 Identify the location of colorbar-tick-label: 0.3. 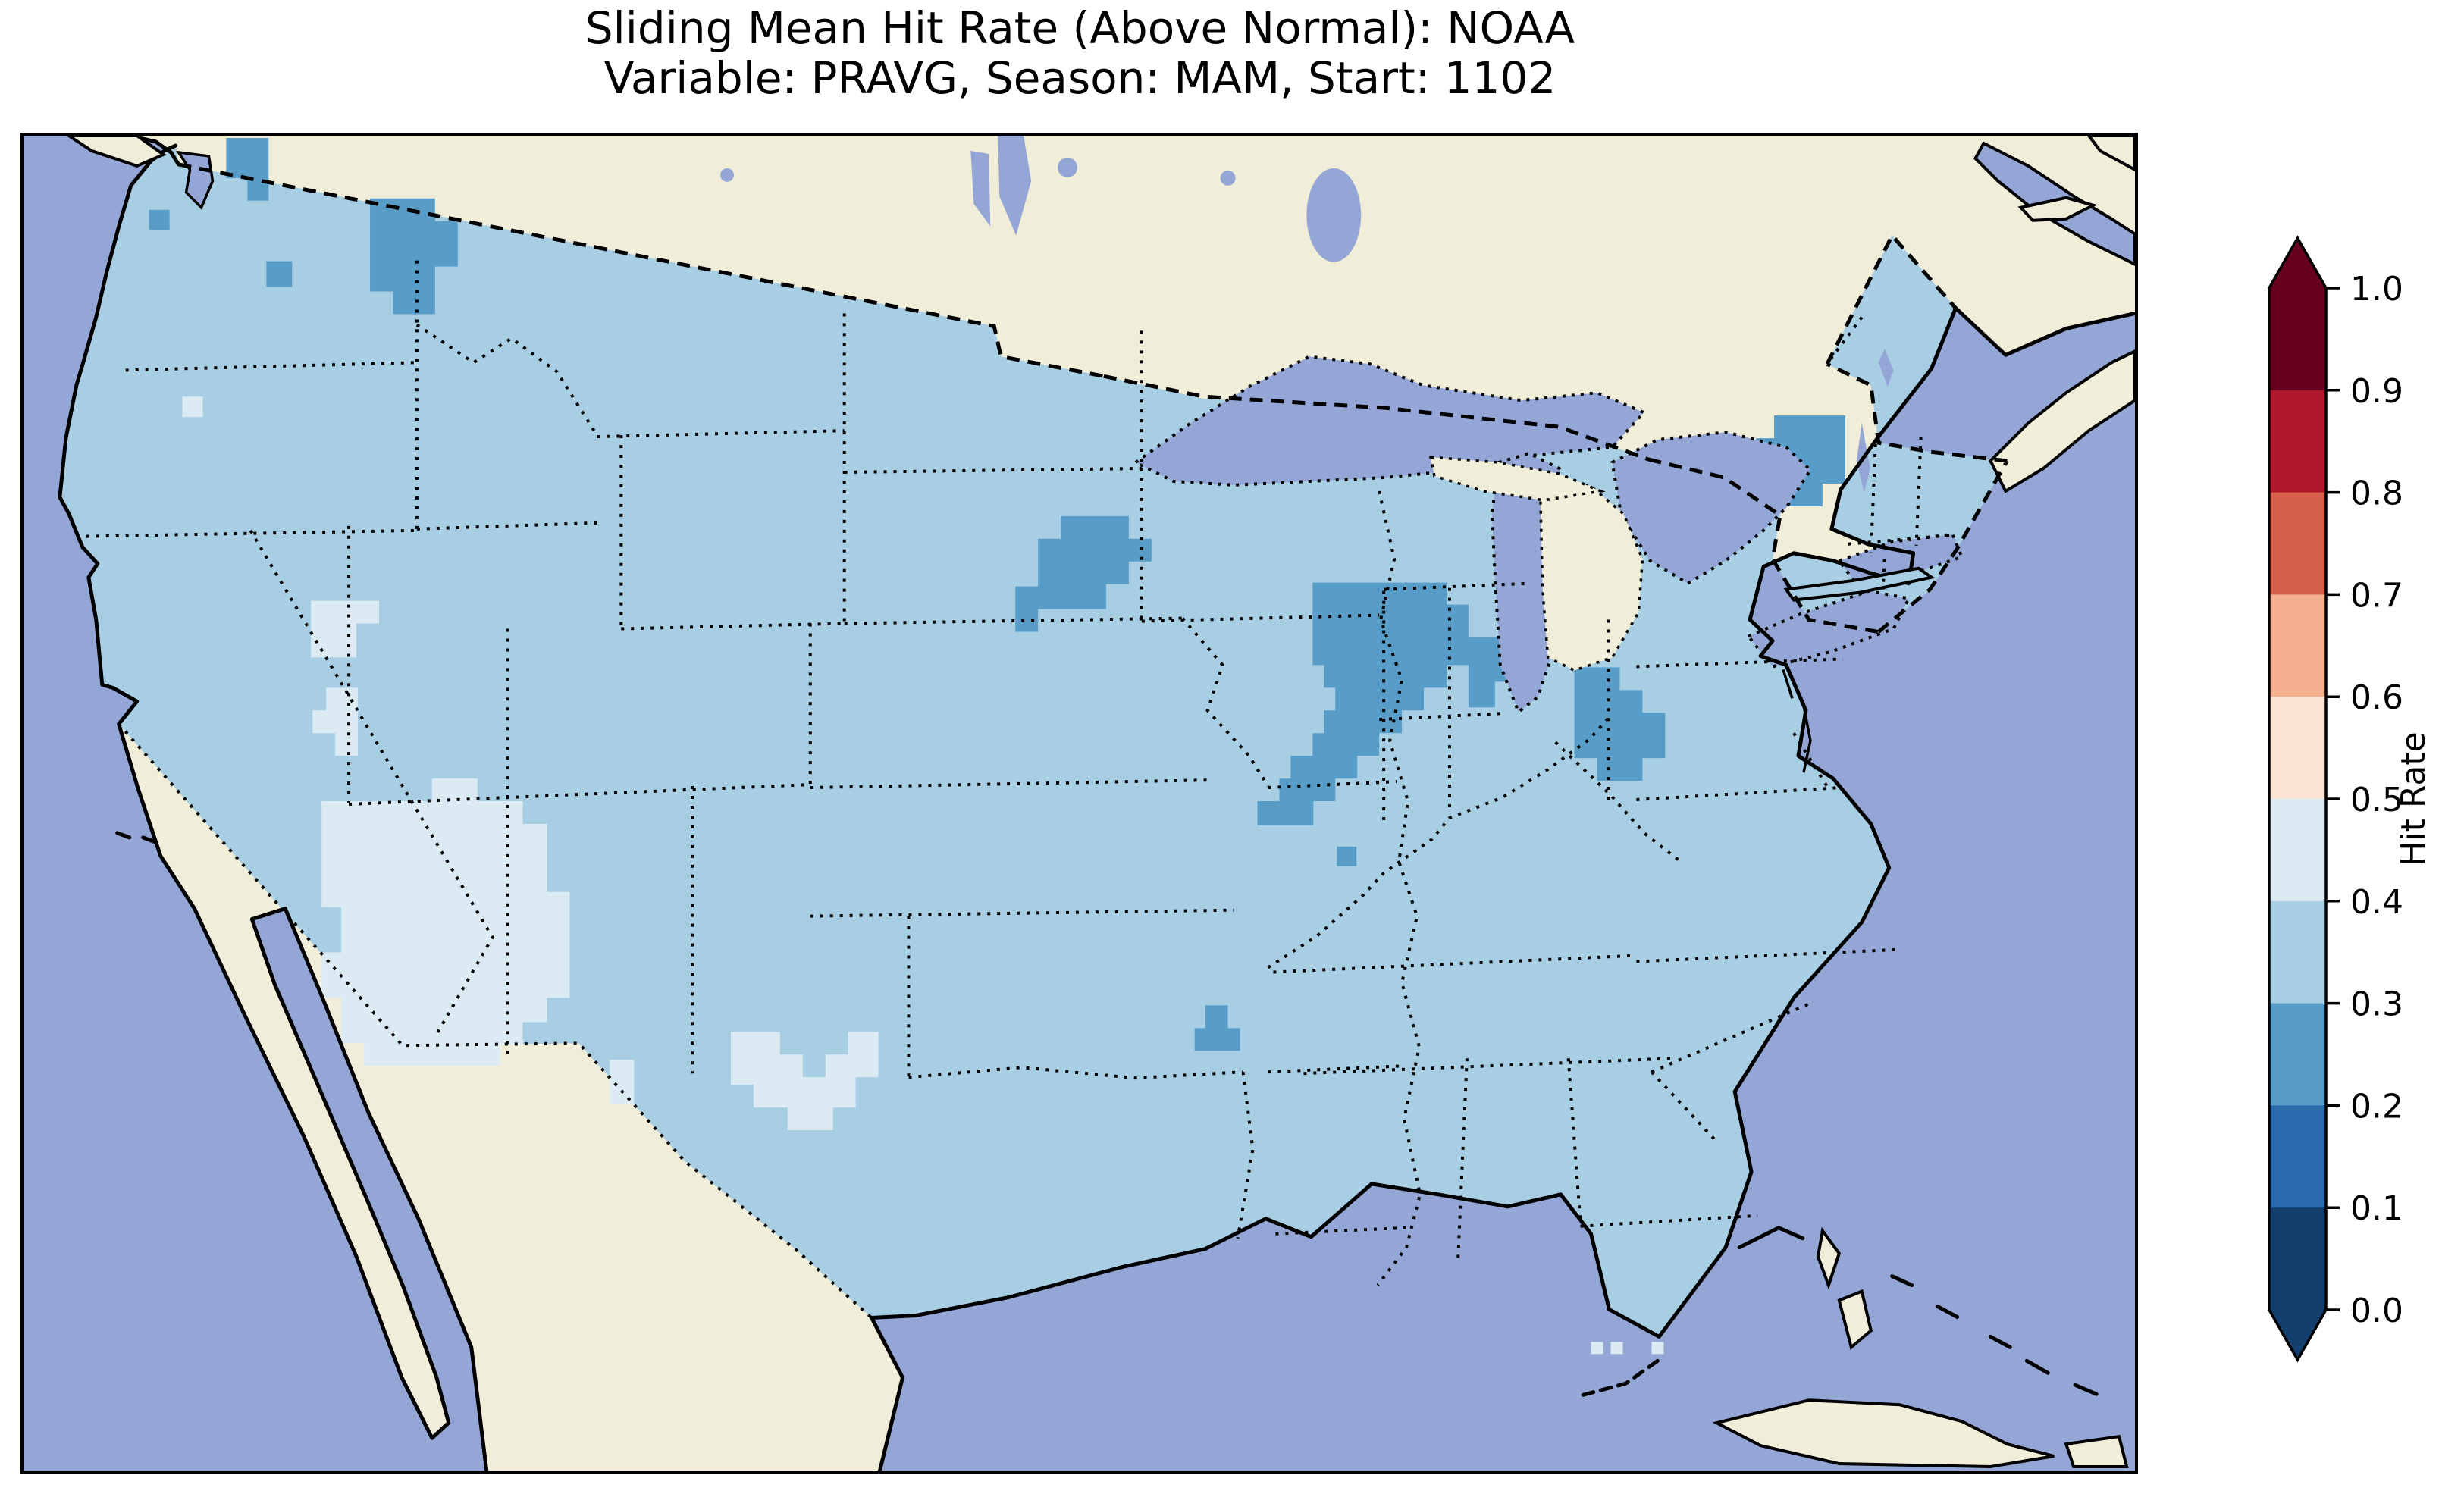
(2377, 1004).